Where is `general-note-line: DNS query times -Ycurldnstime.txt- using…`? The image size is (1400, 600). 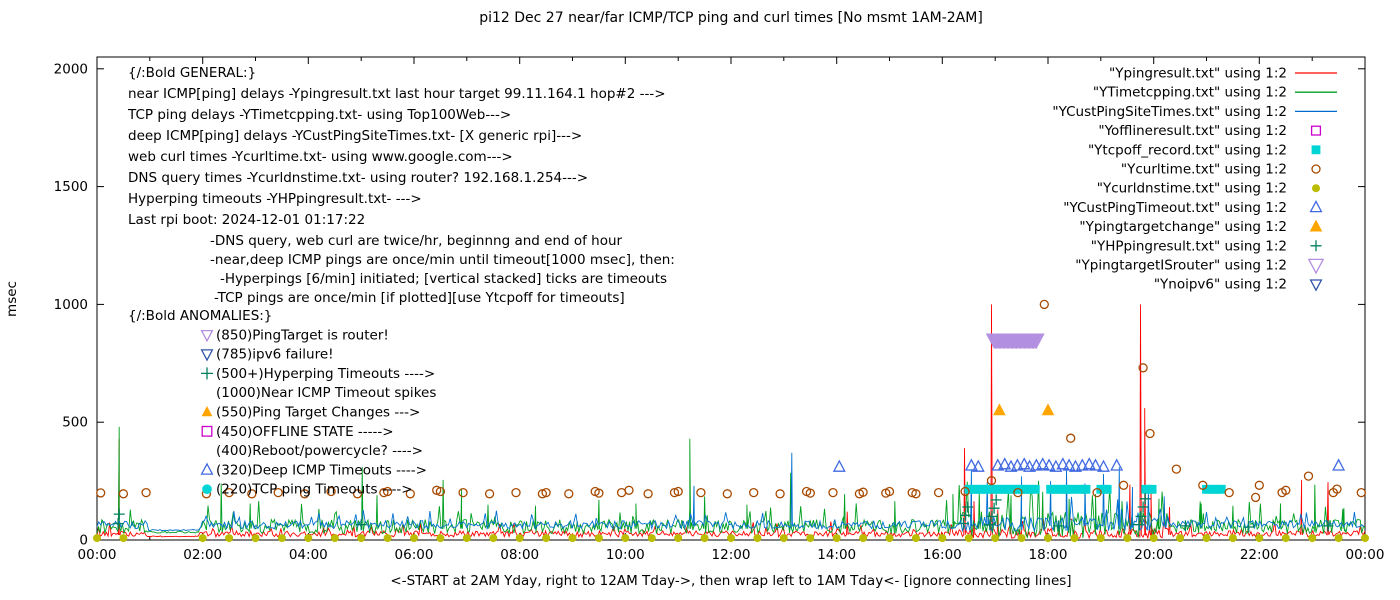 general-note-line: DNS query times -Ycurldnstime.txt- using… is located at coordinates (358, 178).